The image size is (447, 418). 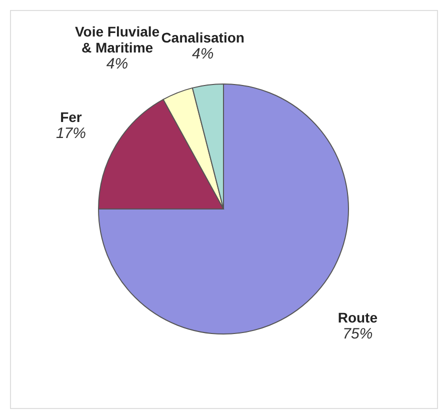 I want to click on slice-label: Canalisation, so click(x=202, y=37).